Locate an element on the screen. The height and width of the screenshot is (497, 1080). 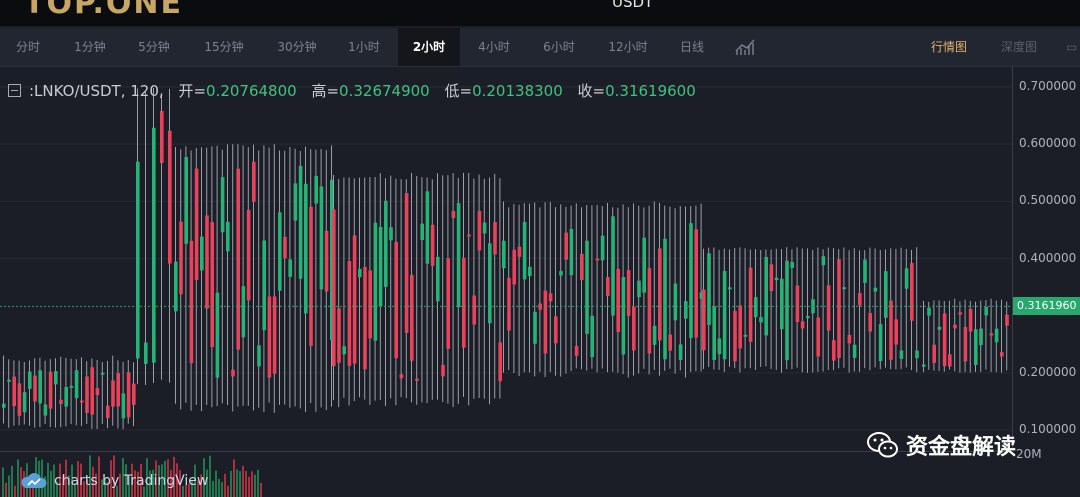
timeframe-tab: 1分钟 is located at coordinates (90, 47).